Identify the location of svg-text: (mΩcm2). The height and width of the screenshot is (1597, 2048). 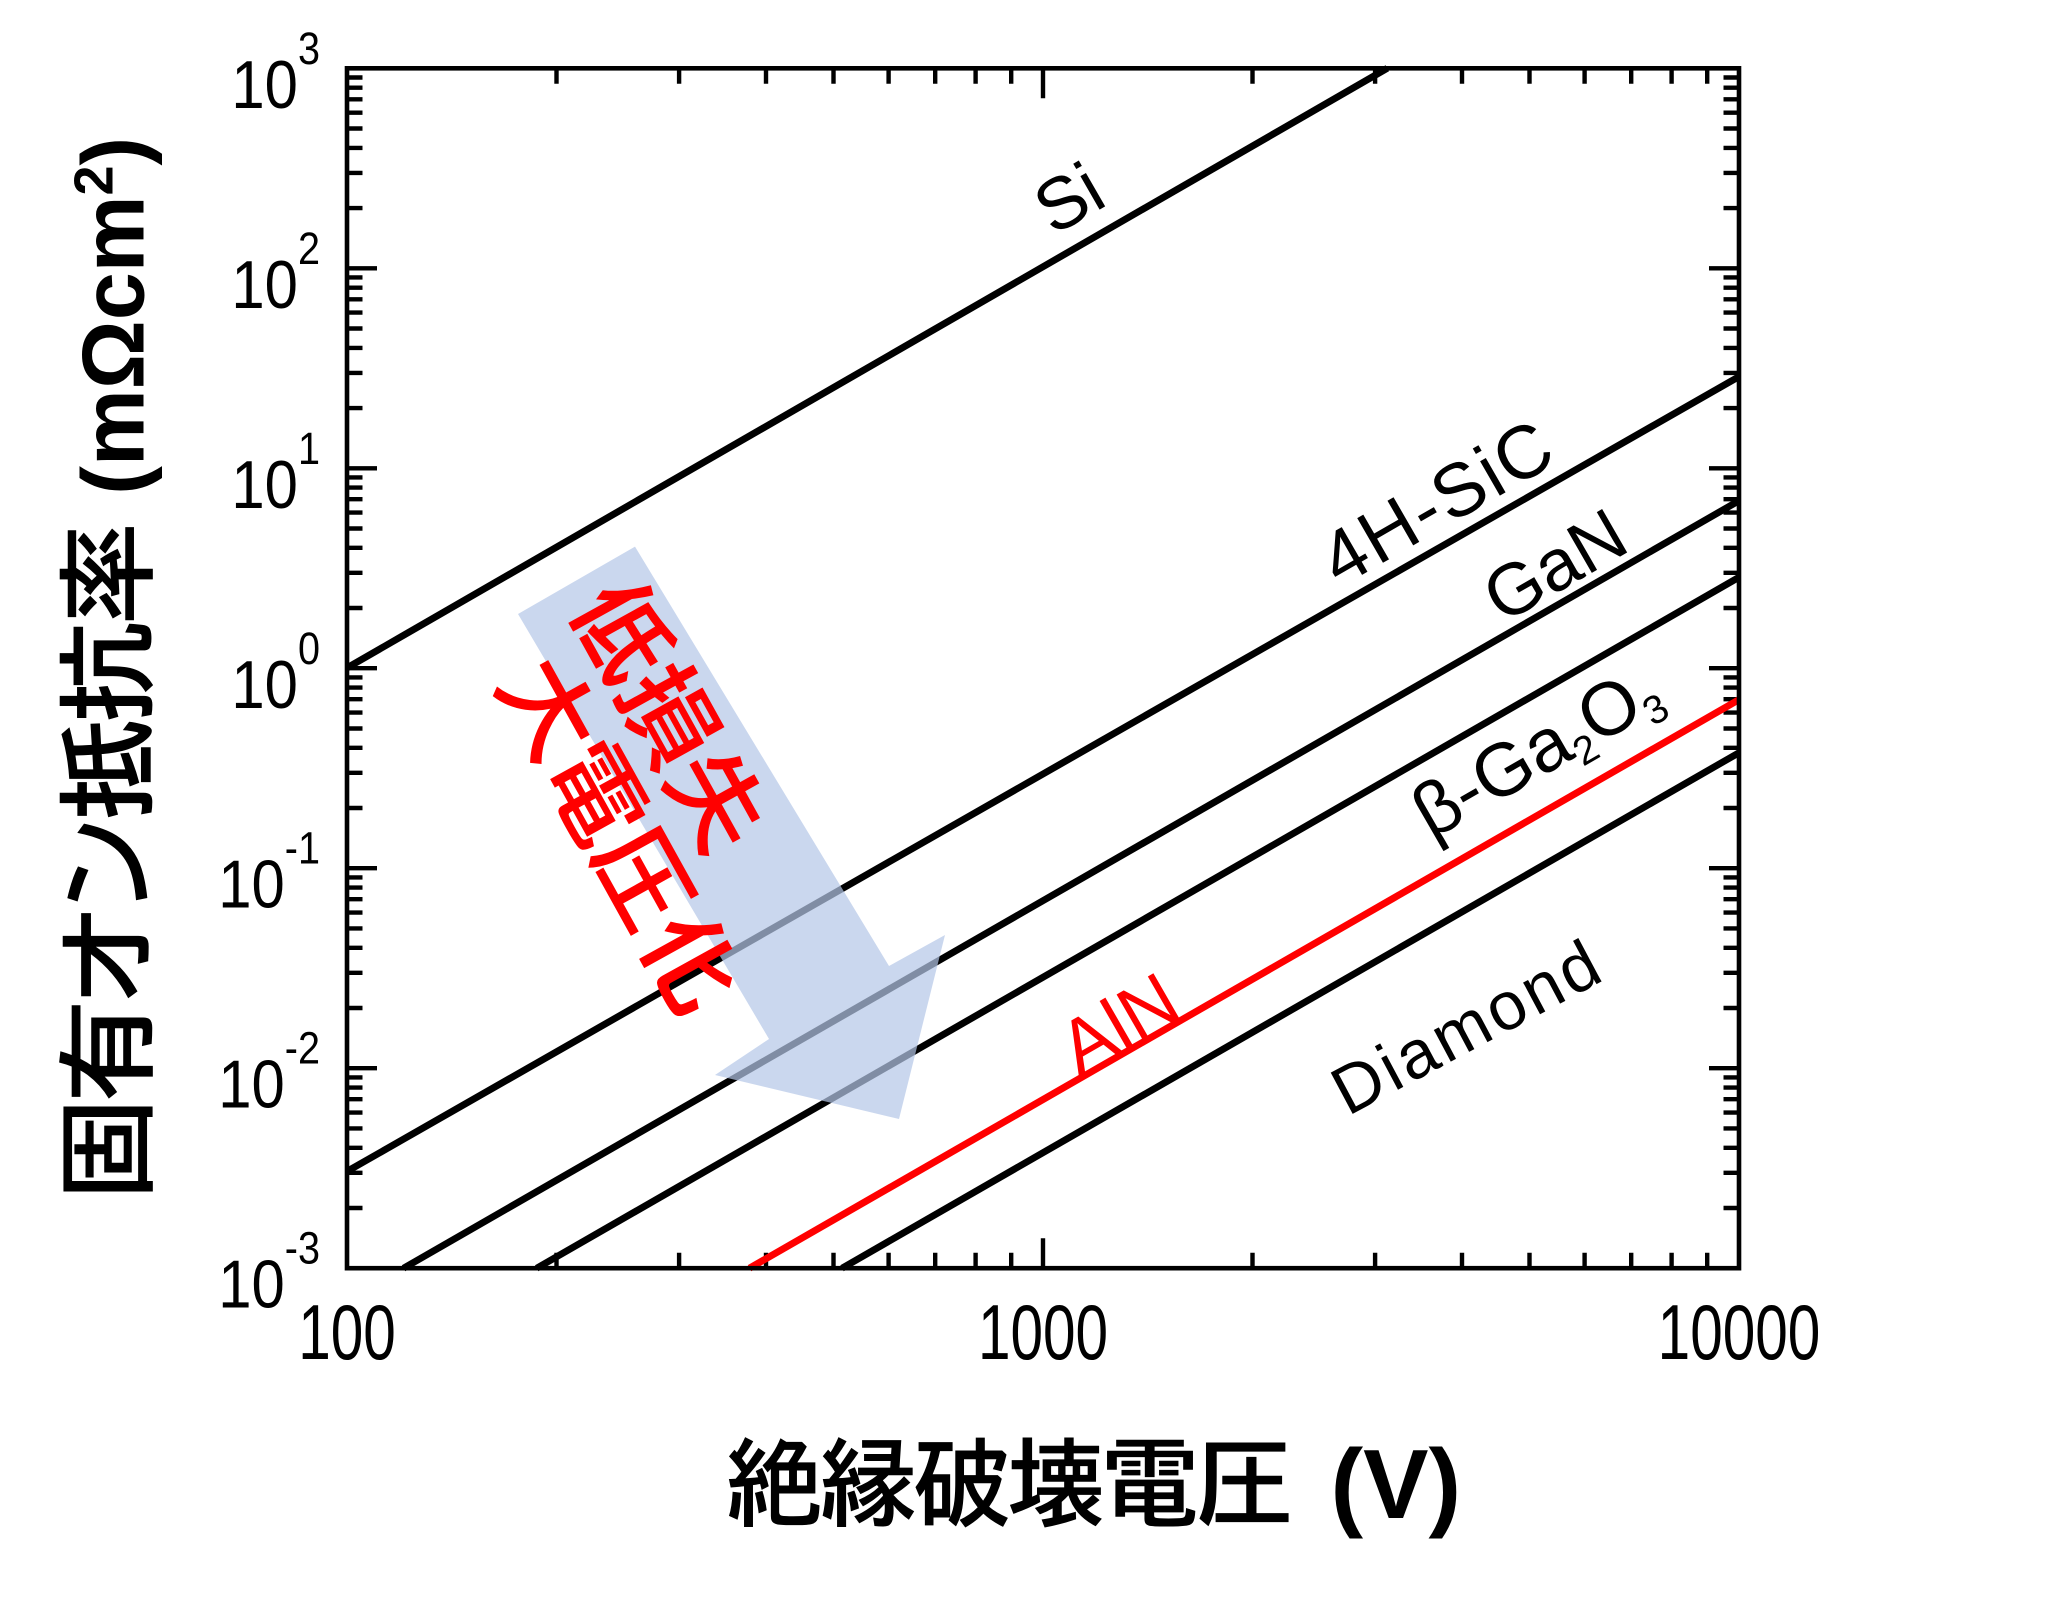
(113, 316).